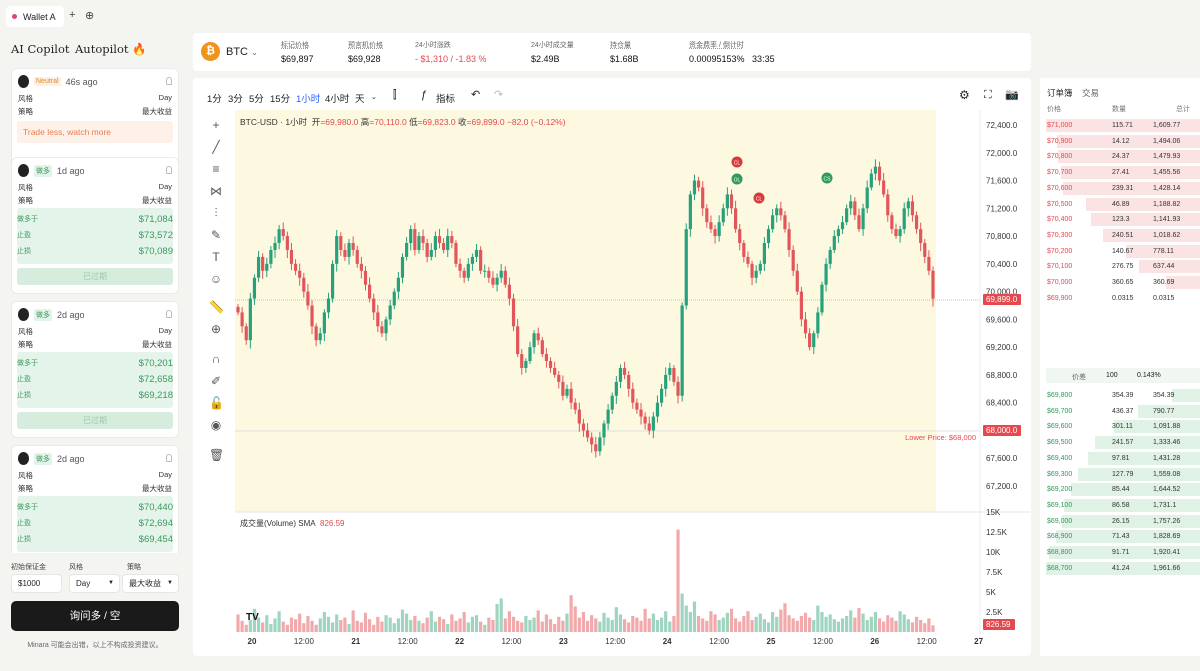 This screenshot has width=1200, height=671. Describe the element at coordinates (256, 99) in the screenshot. I see `interval-5m: 5分` at that location.